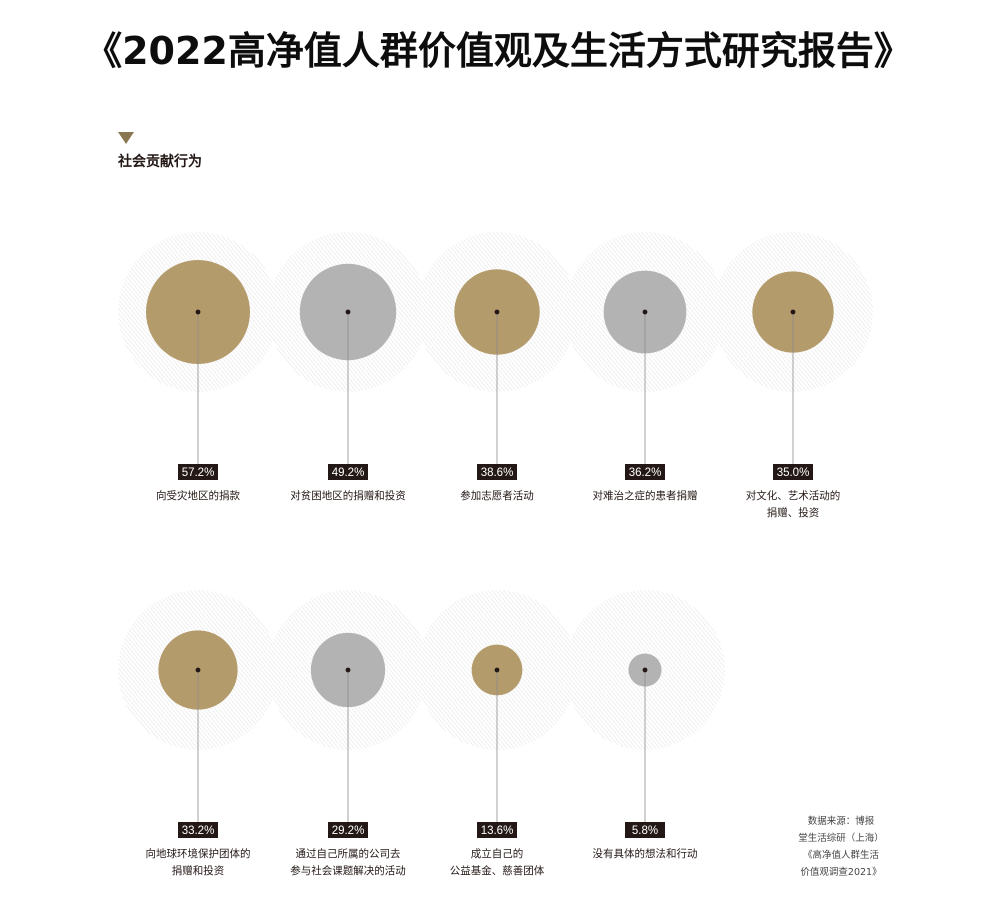  Describe the element at coordinates (198, 853) in the screenshot. I see `category-label: 向地球环境保护团体的` at that location.